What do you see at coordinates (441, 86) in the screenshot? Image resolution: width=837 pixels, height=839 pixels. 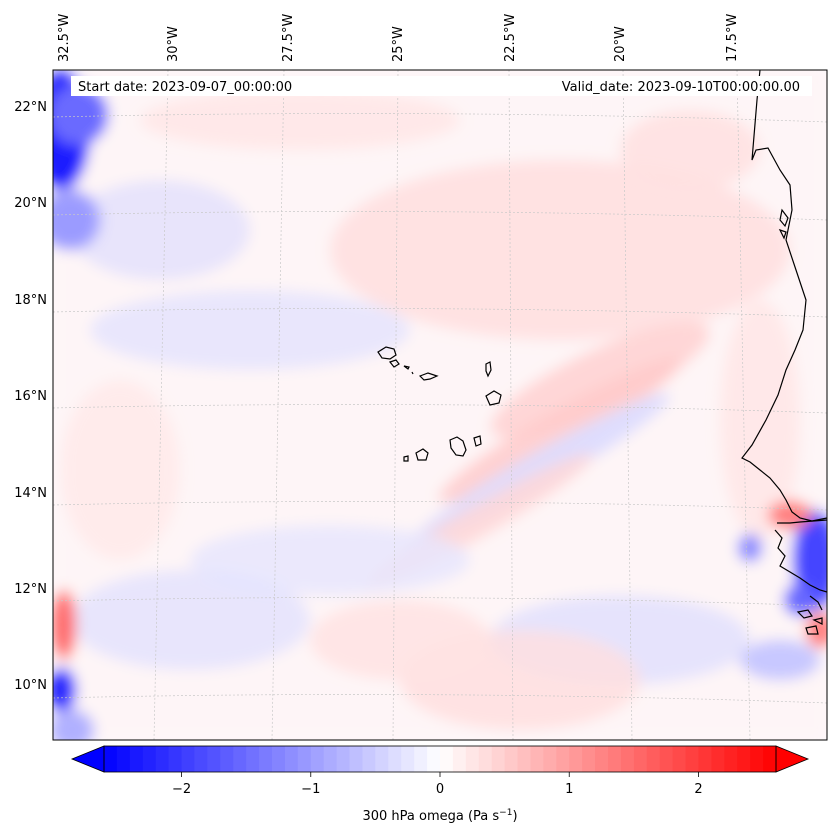 I see `header-bar` at bounding box center [441, 86].